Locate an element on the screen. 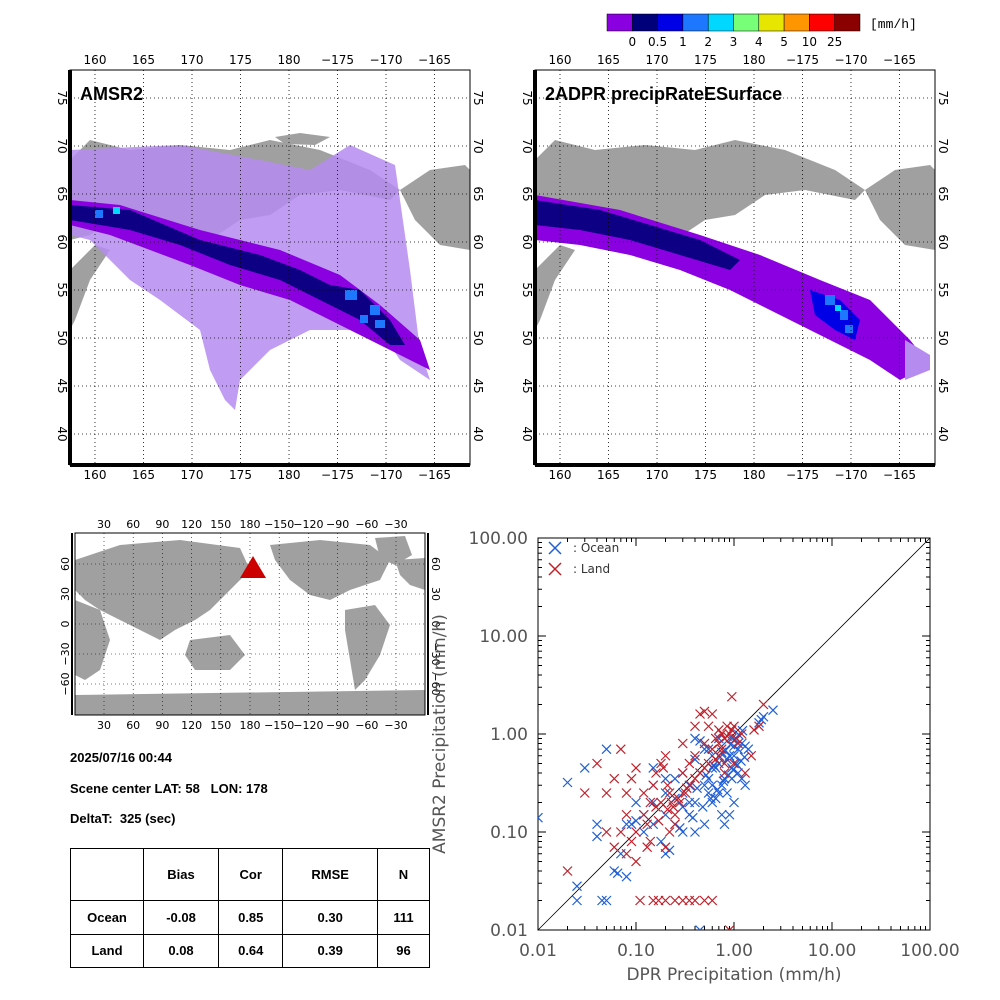 The width and height of the screenshot is (1000, 1000). amsr2-band is located at coordinates (250, 285).